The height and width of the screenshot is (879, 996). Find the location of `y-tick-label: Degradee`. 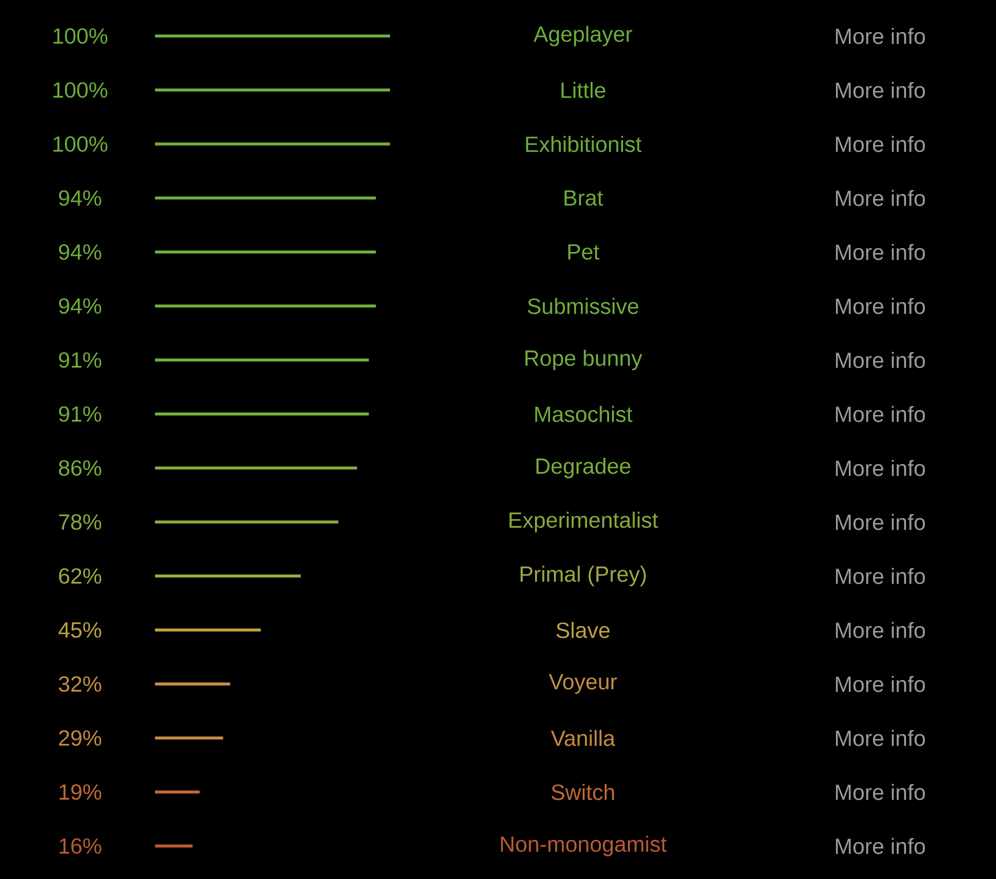

y-tick-label: Degradee is located at coordinates (583, 468).